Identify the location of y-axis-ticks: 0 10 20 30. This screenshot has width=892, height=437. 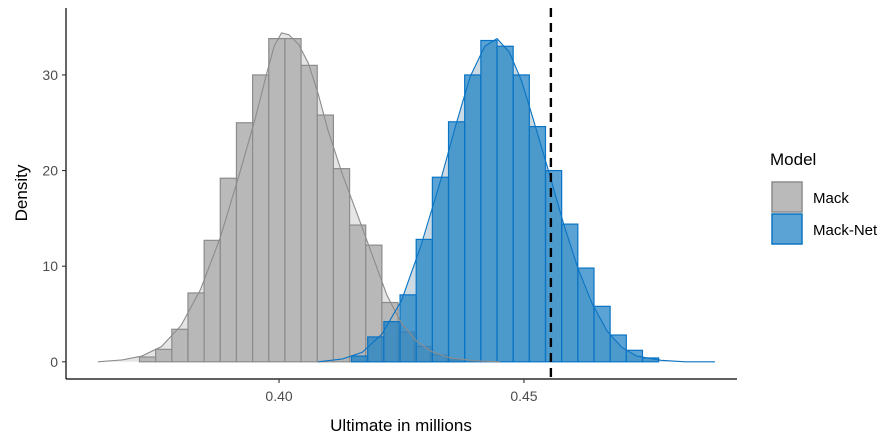
(54, 218).